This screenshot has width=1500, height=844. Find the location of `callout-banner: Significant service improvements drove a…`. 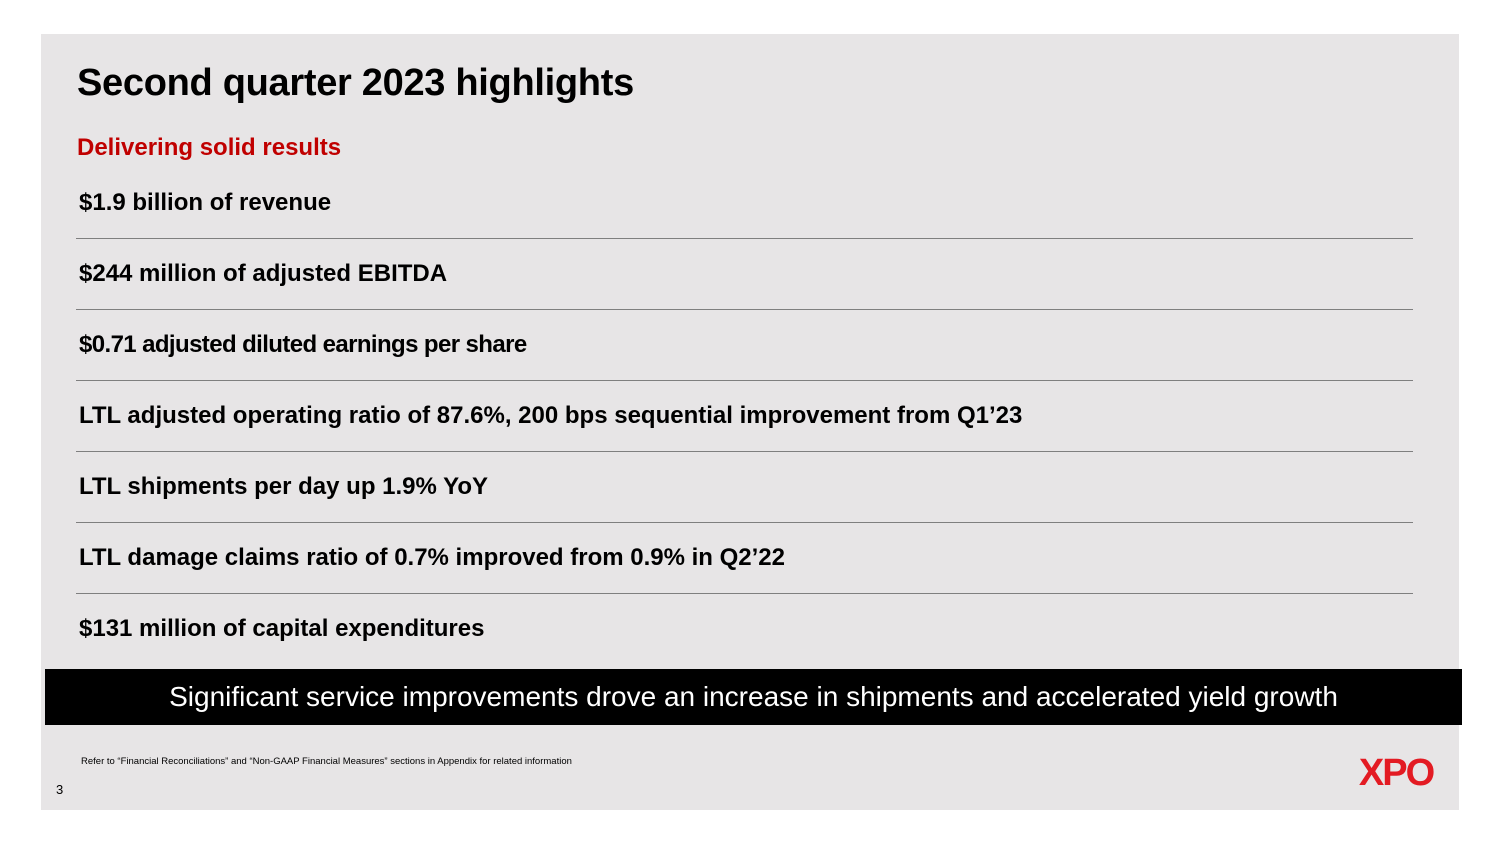

callout-banner: Significant service improvements drove a… is located at coordinates (753, 697).